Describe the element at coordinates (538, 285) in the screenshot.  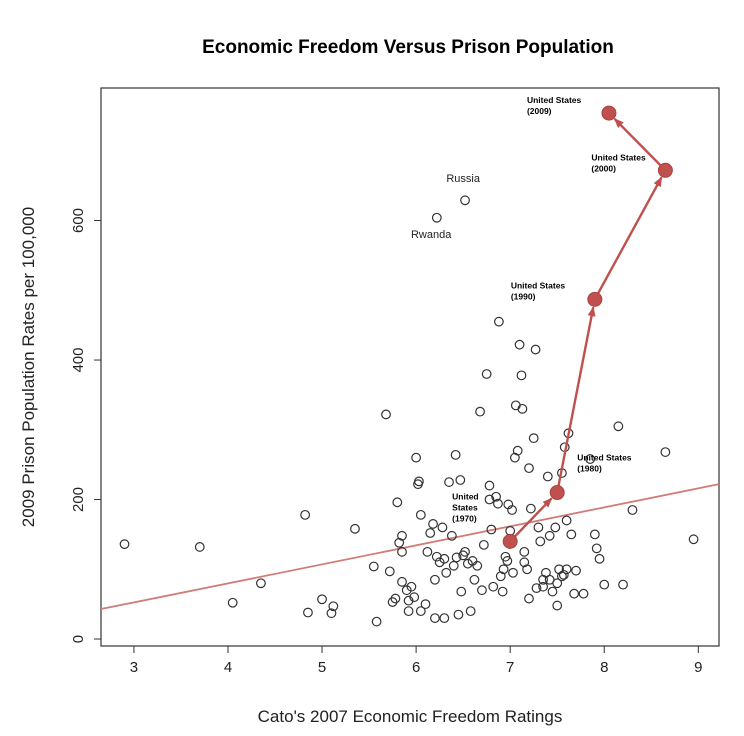
I see `us-label-1990: United States` at that location.